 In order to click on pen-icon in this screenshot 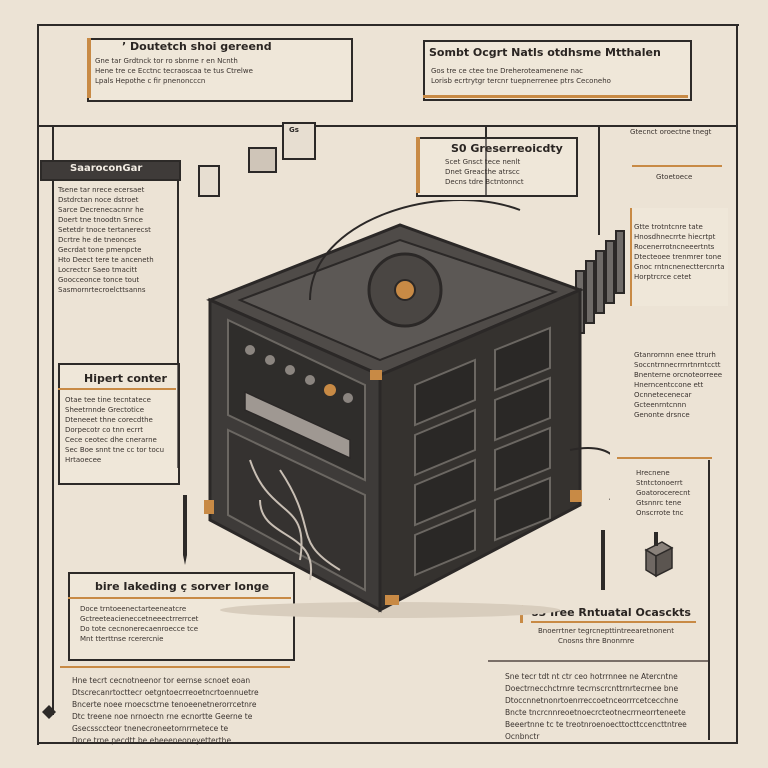, I will do `click(185, 530)`.